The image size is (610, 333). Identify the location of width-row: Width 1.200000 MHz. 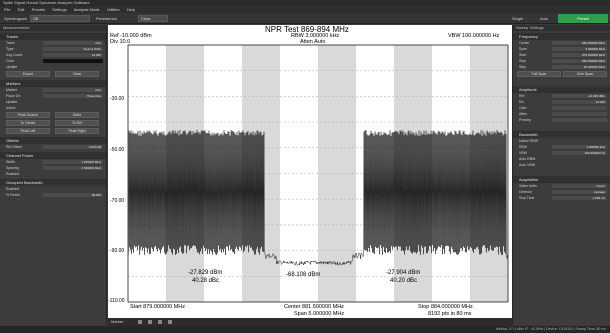
(54, 162).